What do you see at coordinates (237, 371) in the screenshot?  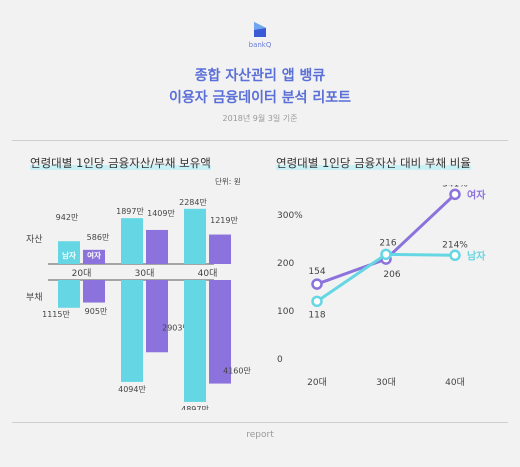 I see `debt-value-female-3: 4160만` at bounding box center [237, 371].